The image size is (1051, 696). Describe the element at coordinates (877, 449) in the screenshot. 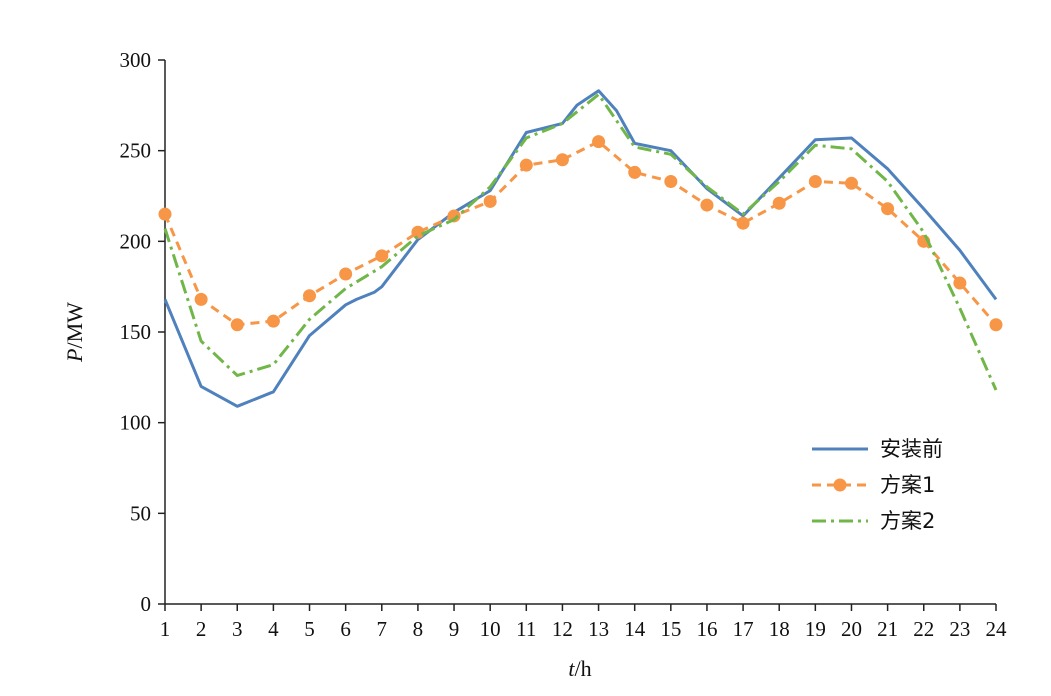

I see `legend-item: 安装前` at that location.